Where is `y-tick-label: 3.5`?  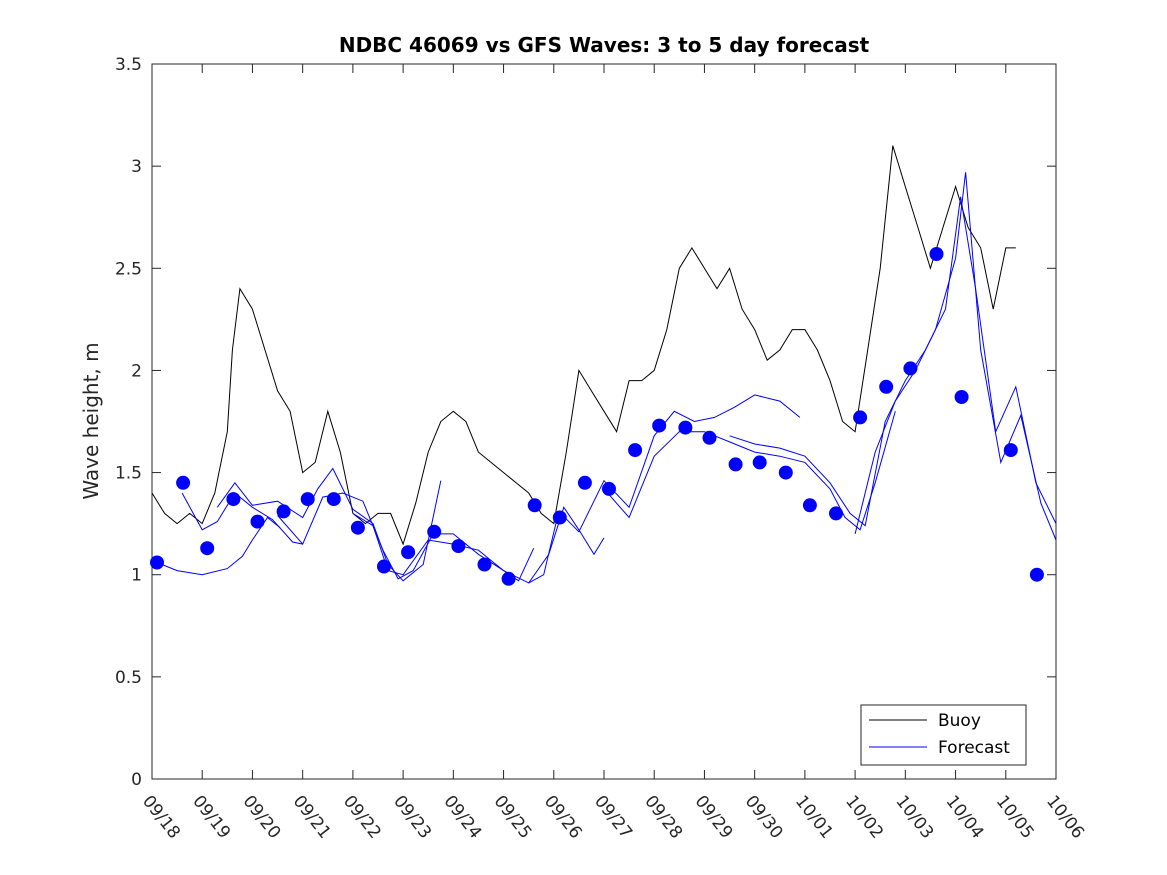
y-tick-label: 3.5 is located at coordinates (128, 65).